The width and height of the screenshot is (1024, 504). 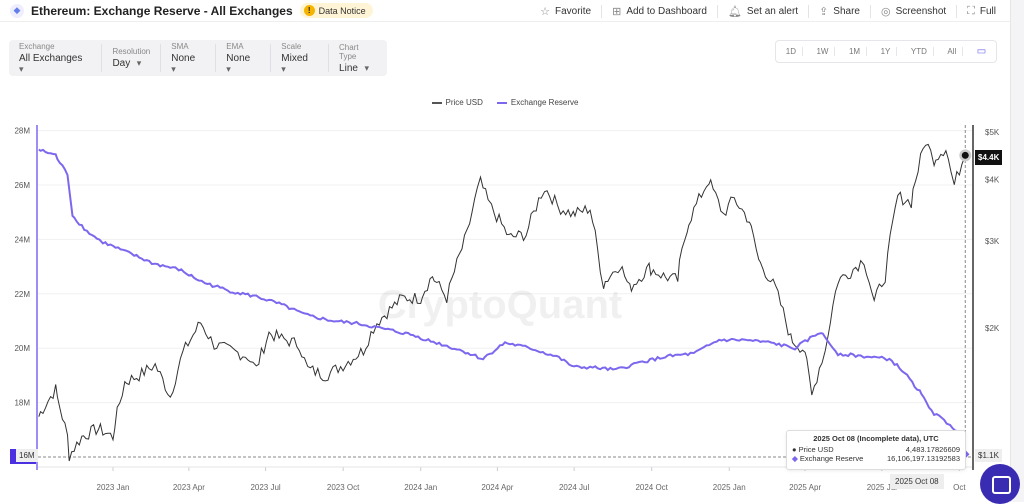 I want to click on favorite-button: ☆ Favorite, so click(x=566, y=11).